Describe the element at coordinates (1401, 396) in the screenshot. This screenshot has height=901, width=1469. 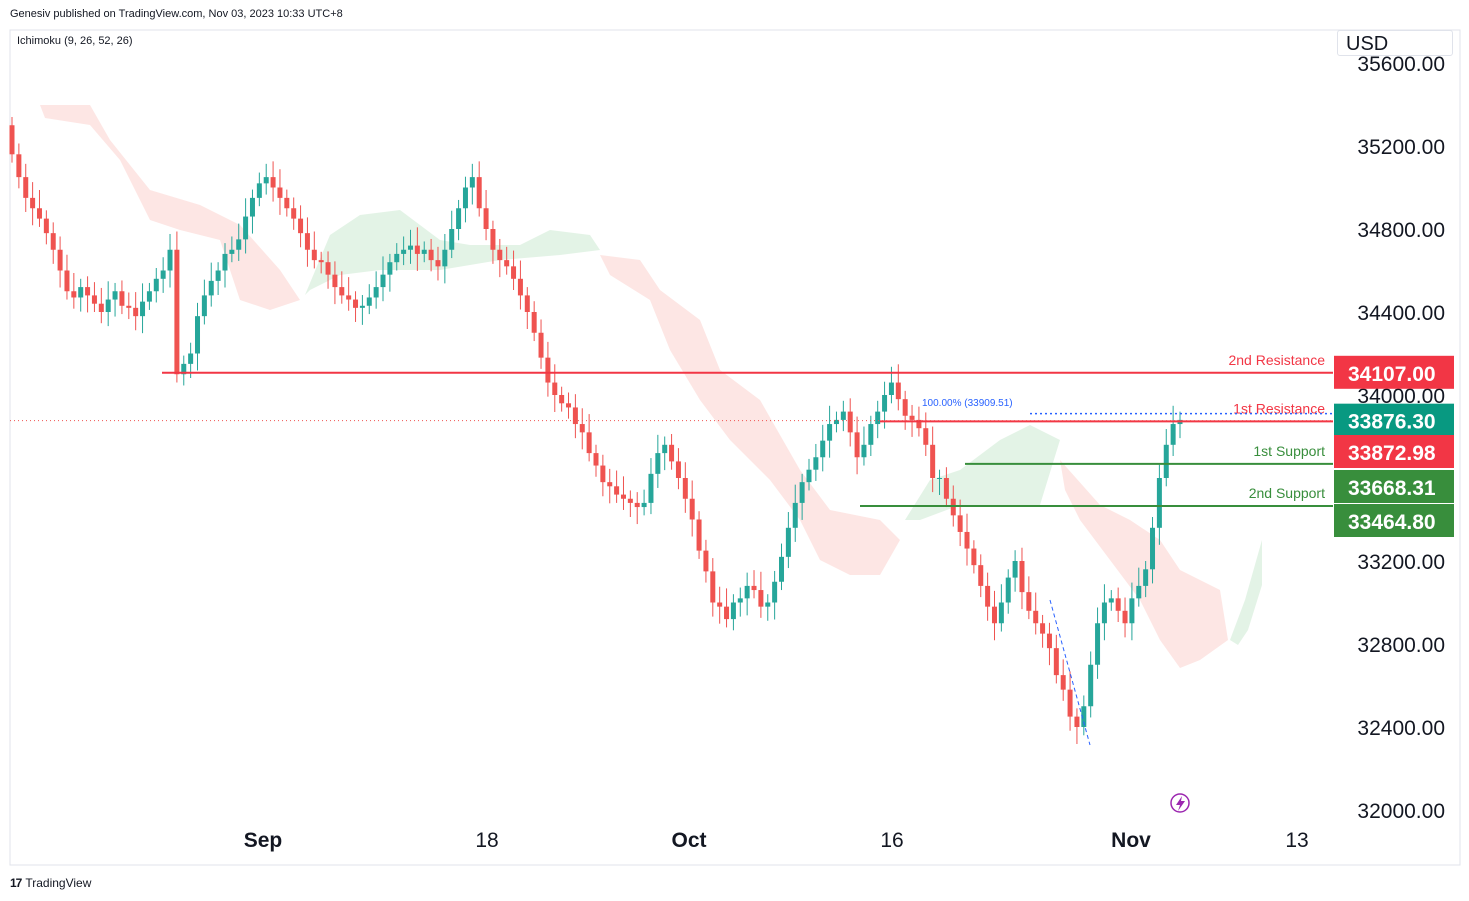
I see `y-tick-label: 34000.00` at that location.